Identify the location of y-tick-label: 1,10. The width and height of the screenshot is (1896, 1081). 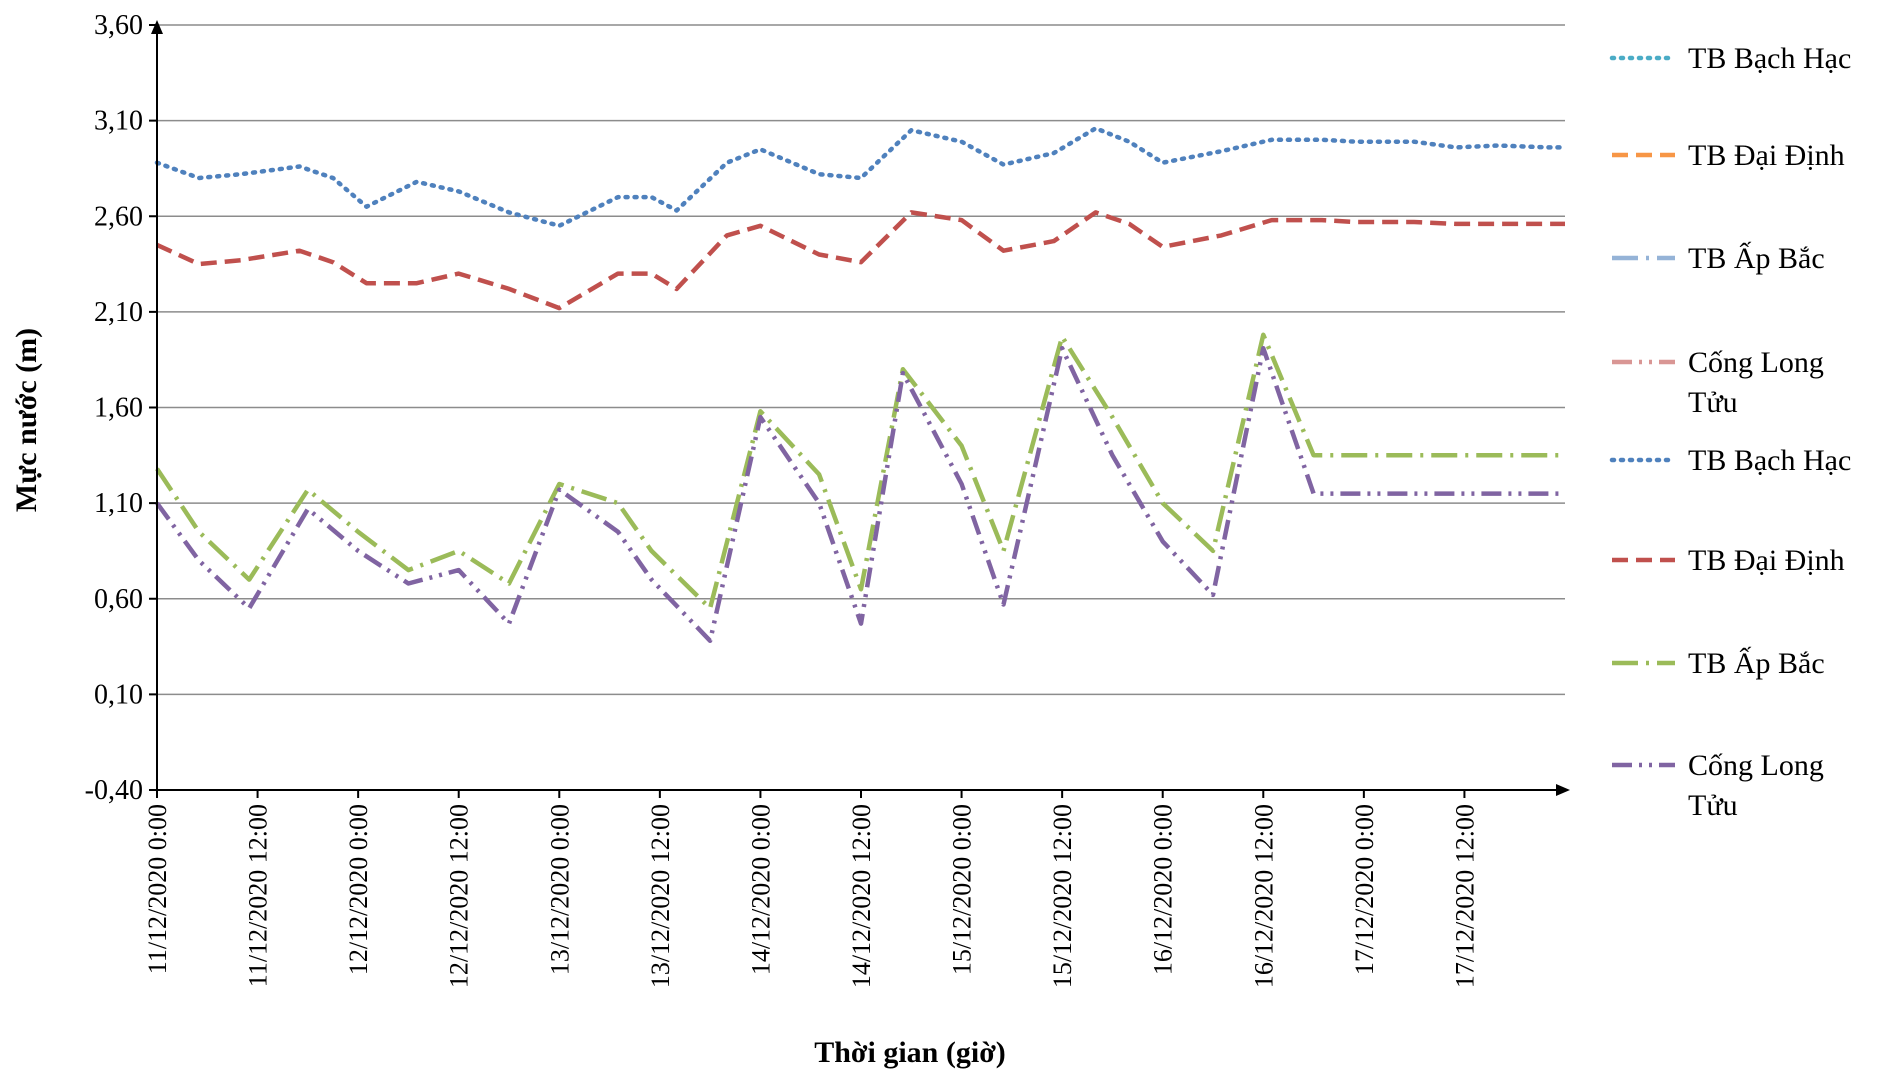
(118, 503).